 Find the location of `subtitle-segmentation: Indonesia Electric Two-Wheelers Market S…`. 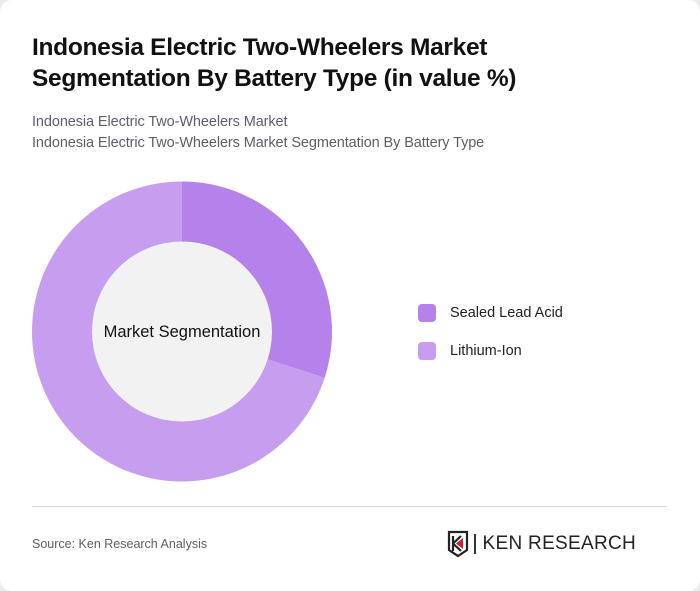

subtitle-segmentation: Indonesia Electric Two-Wheelers Market S… is located at coordinates (258, 143).